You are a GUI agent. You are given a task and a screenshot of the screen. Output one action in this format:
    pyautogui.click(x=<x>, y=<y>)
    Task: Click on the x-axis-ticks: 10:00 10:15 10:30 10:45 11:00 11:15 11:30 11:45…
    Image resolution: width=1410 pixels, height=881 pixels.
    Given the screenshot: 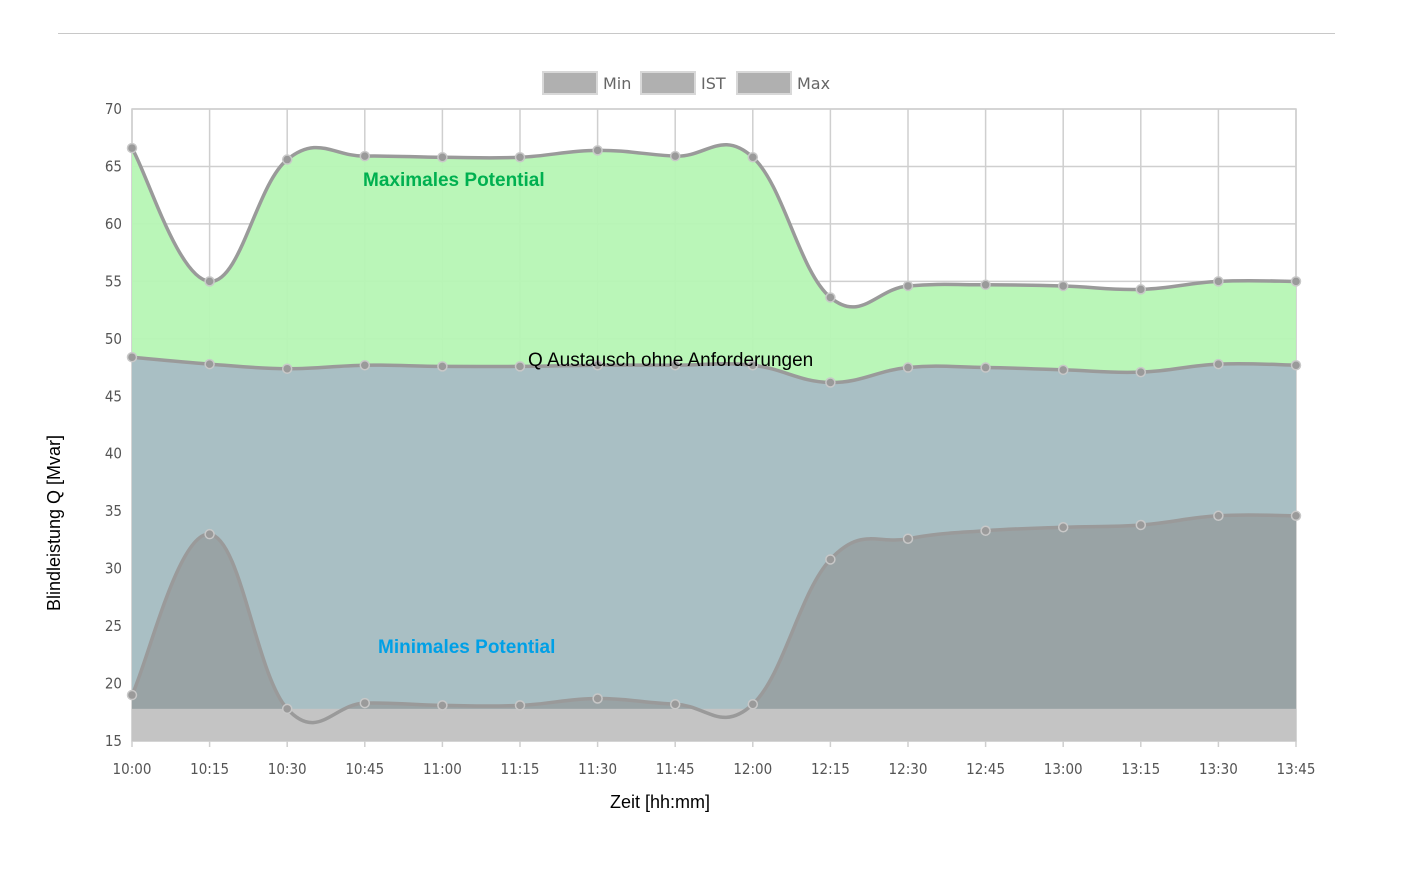 What is the action you would take?
    pyautogui.click(x=714, y=769)
    